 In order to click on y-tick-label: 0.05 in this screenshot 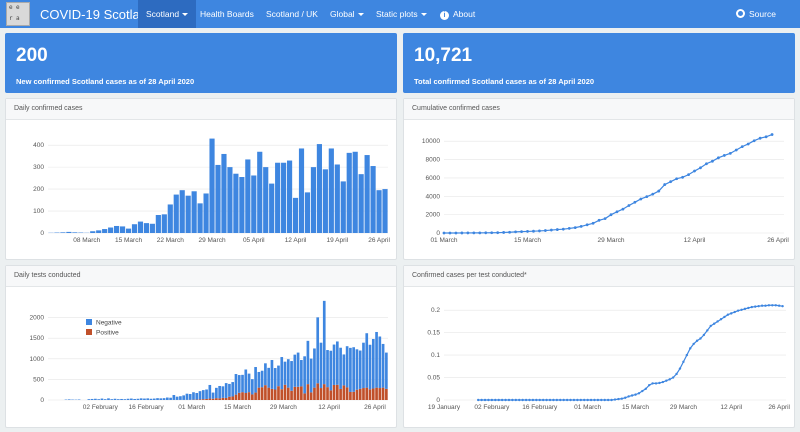, I will do `click(433, 378)`.